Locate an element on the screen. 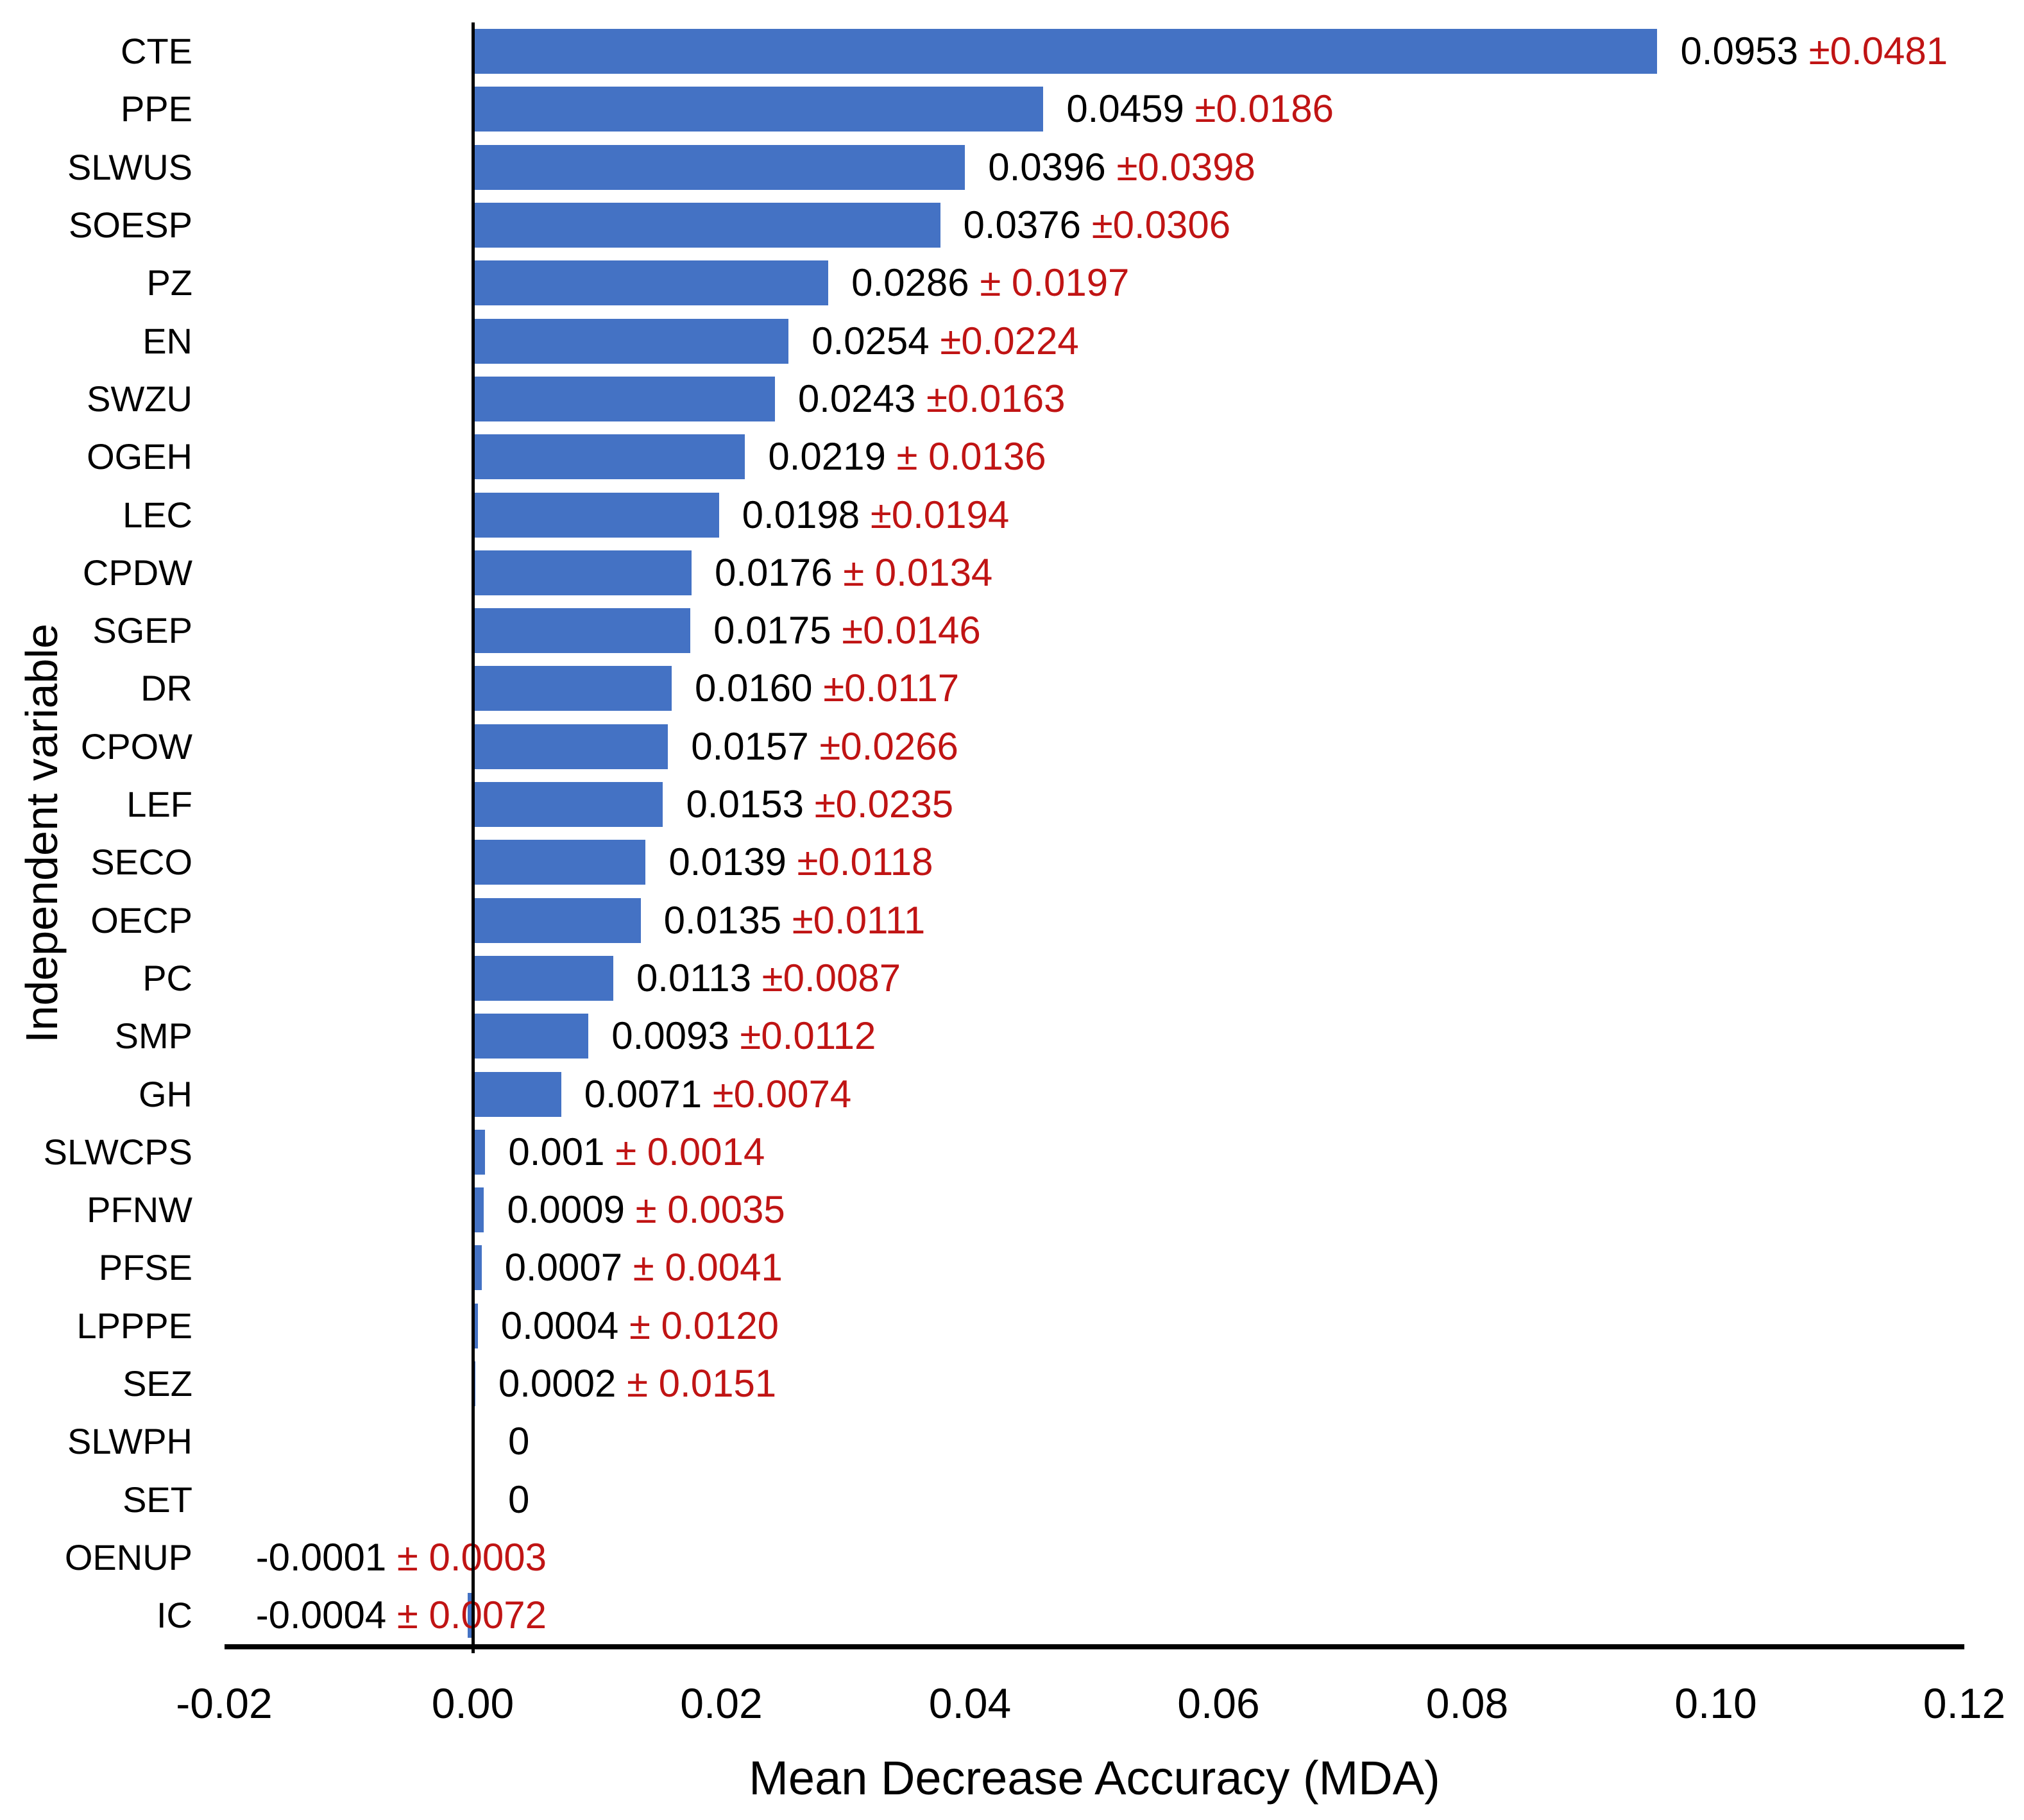  value-text: 0.0953 is located at coordinates (1739, 51).